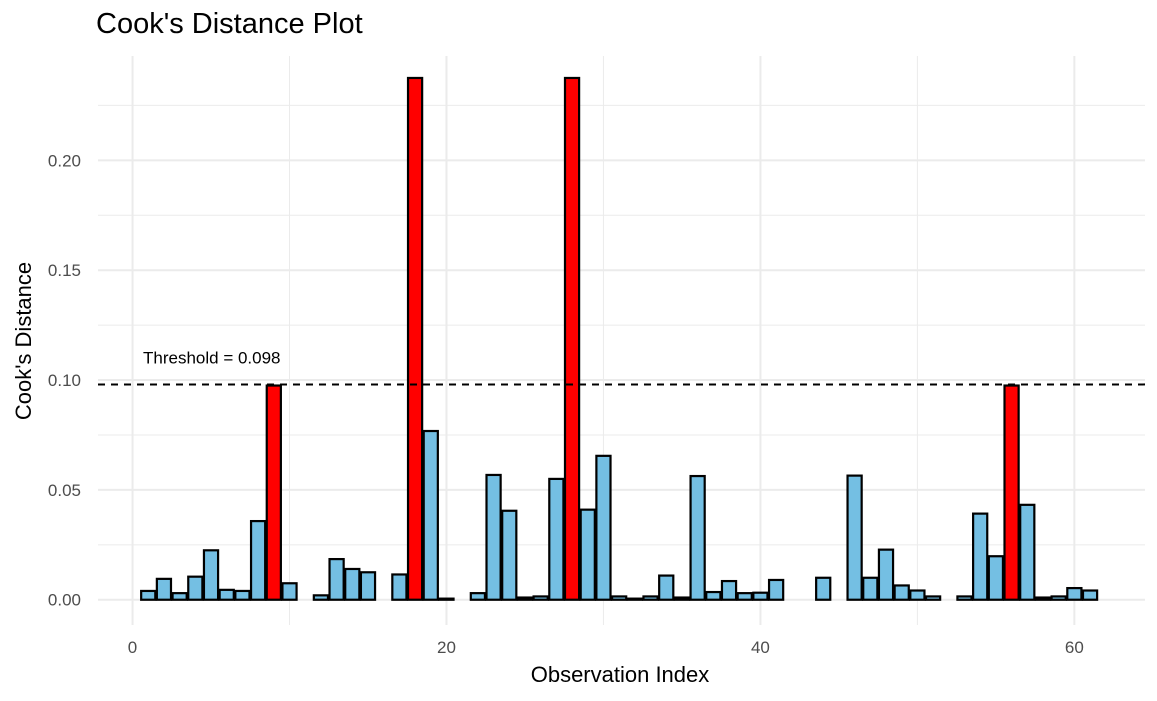 This screenshot has height=701, width=1157. What do you see at coordinates (64, 270) in the screenshot?
I see `y-tick-label: 0.15` at bounding box center [64, 270].